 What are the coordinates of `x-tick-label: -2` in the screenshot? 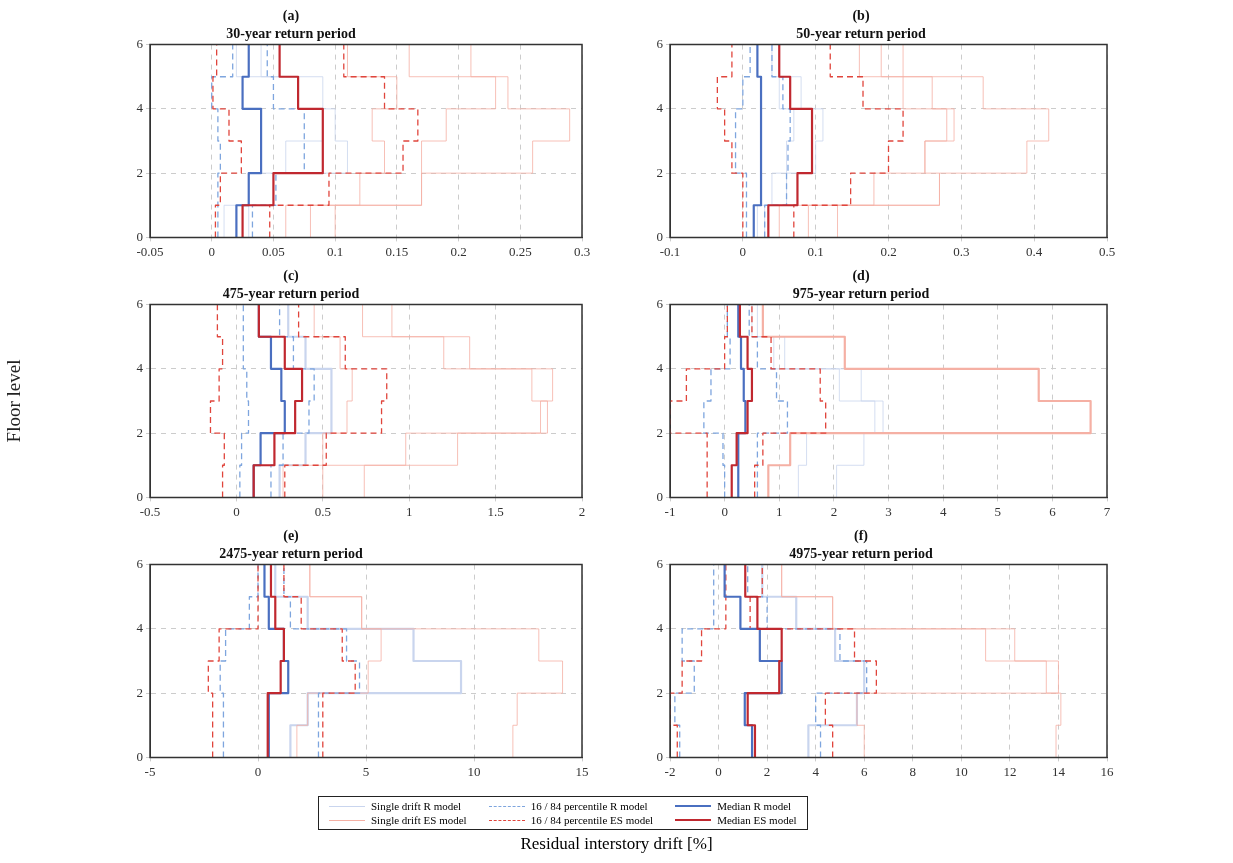 It's located at (670, 771).